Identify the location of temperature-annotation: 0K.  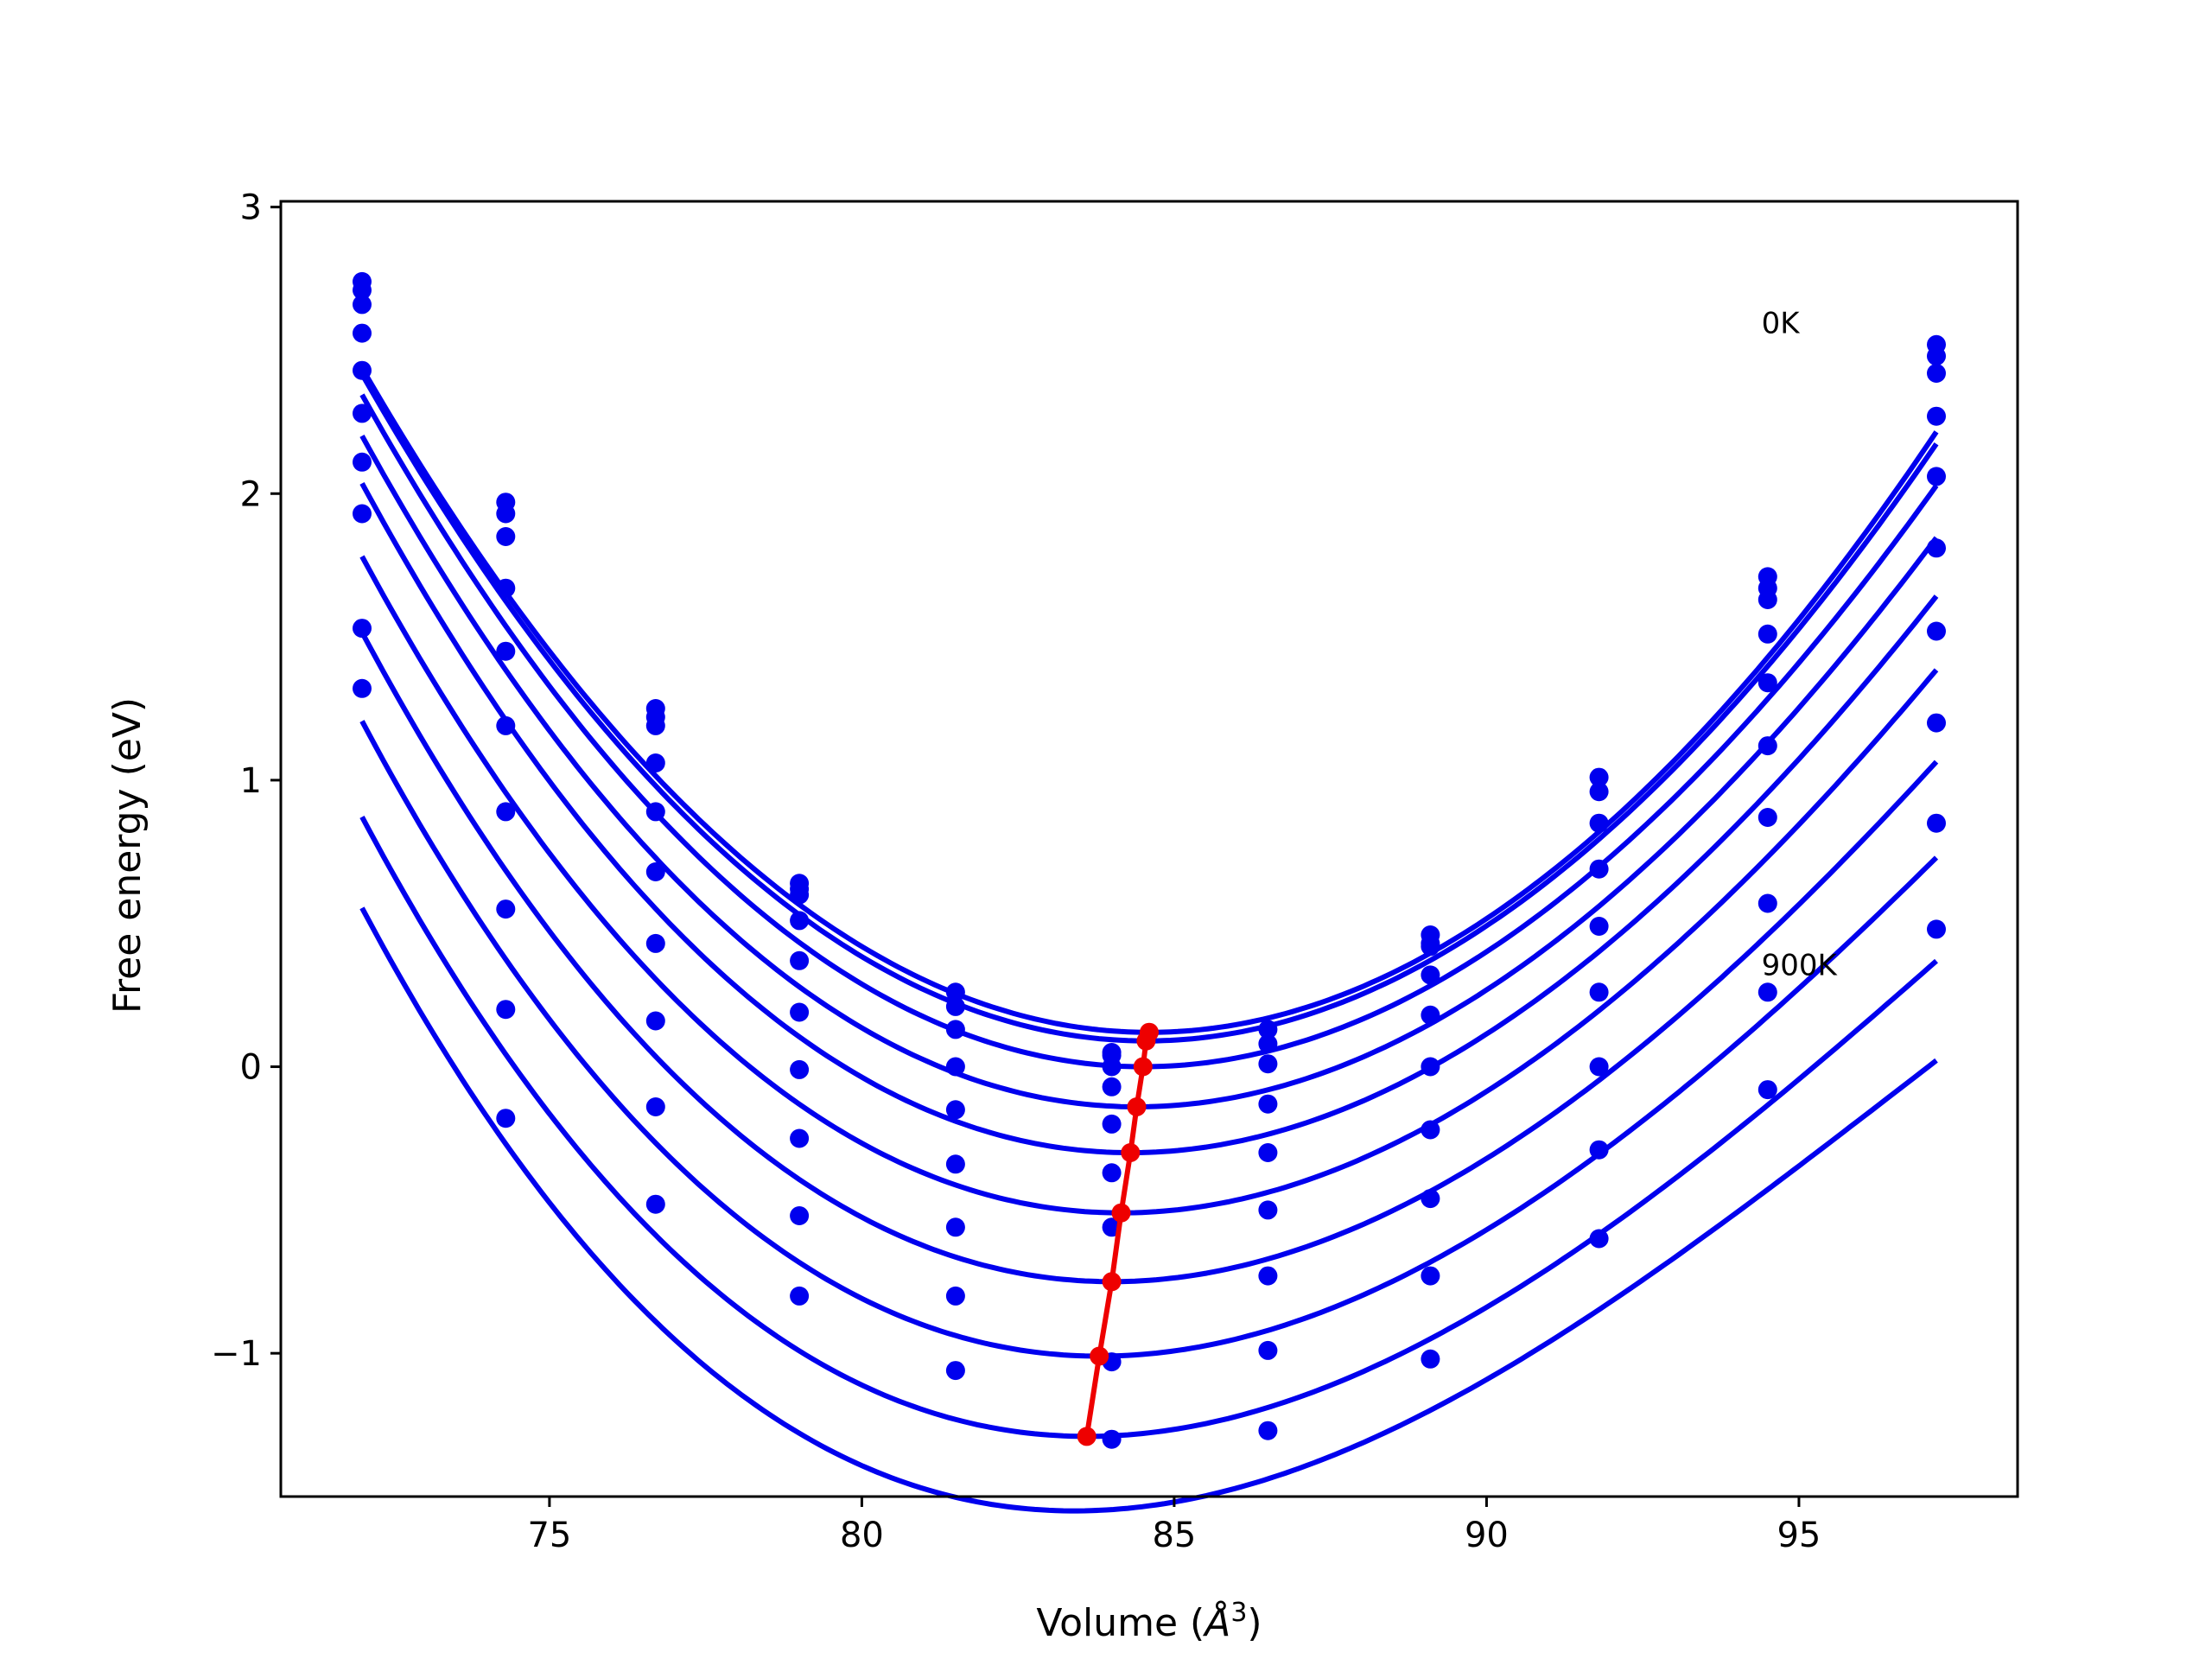
(1782, 324).